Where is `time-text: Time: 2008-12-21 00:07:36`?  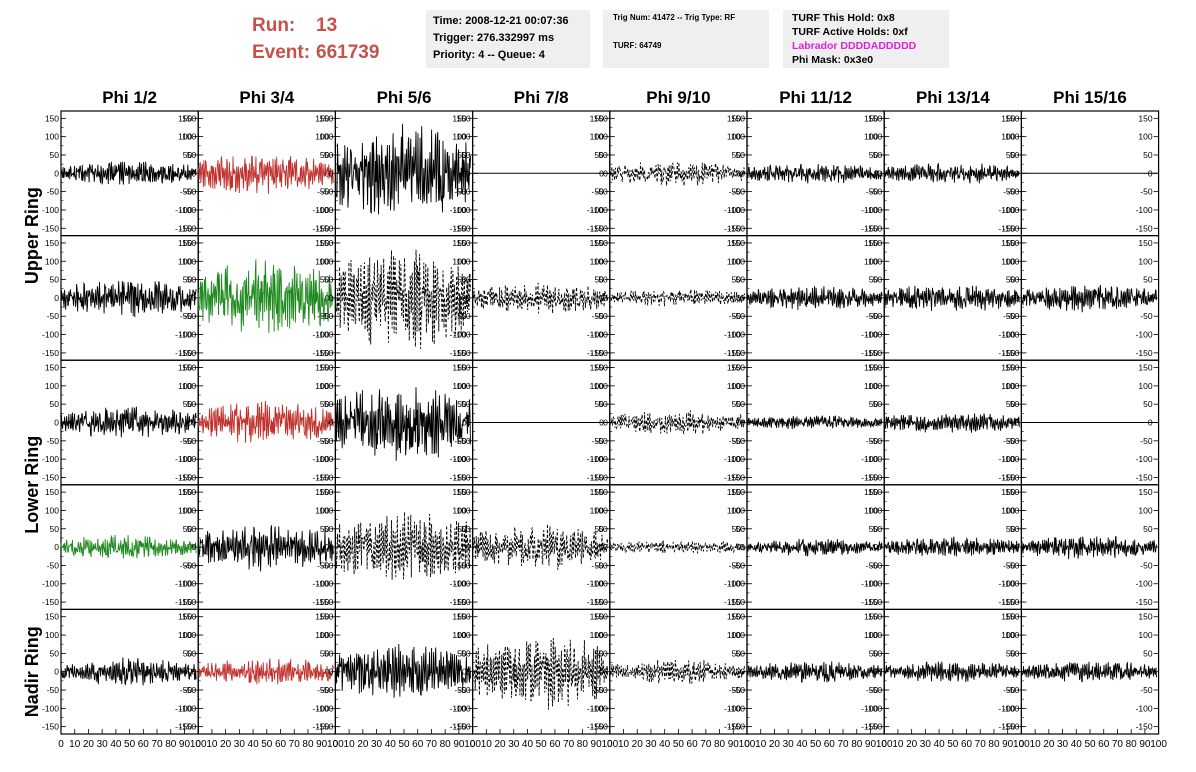 time-text: Time: 2008-12-21 00:07:36 is located at coordinates (501, 21).